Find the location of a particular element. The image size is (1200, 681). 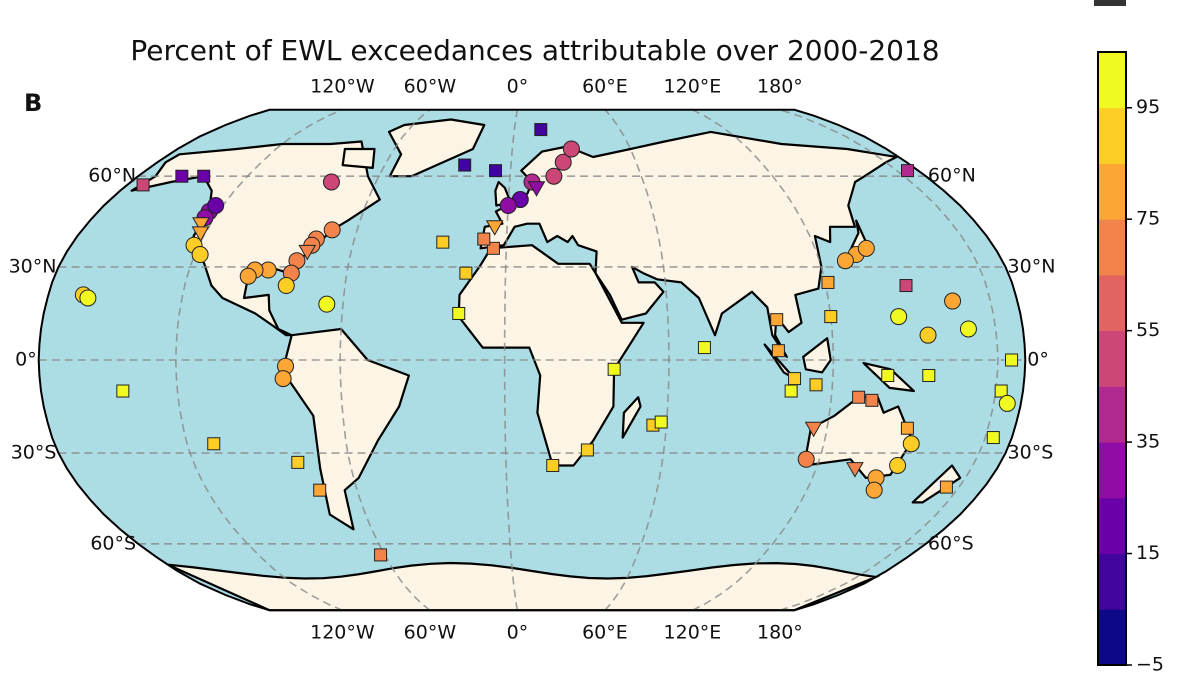

panel-label: B is located at coordinates (33, 103).